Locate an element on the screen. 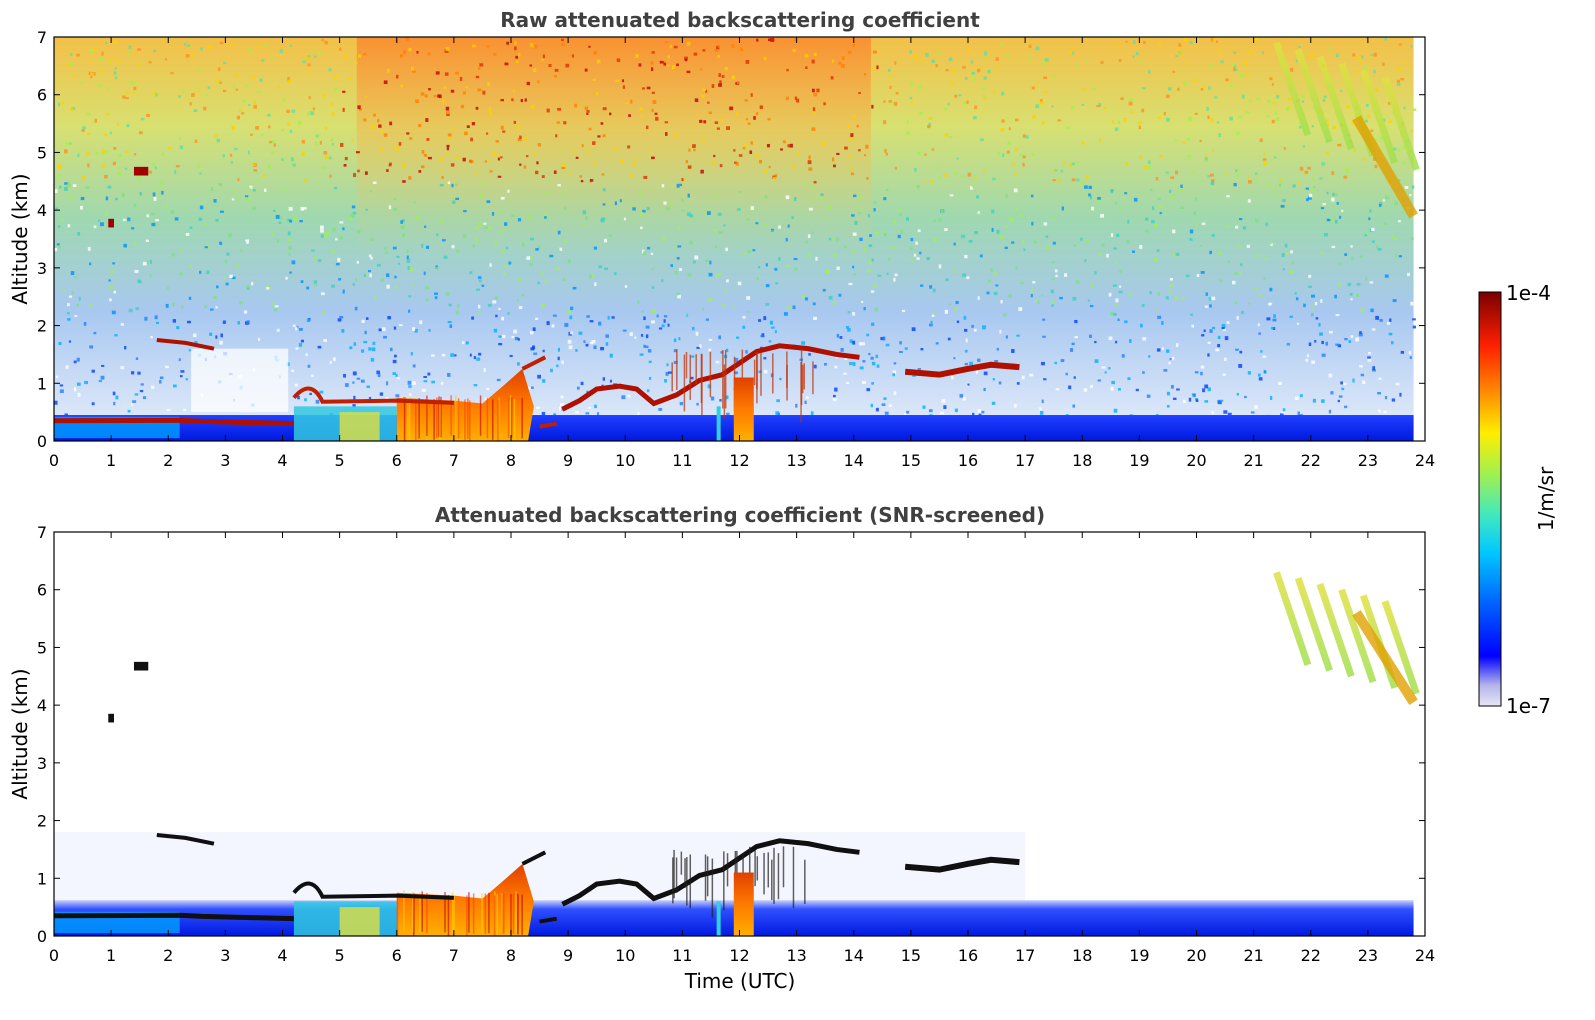  x-tick-label: 13 is located at coordinates (796, 460).